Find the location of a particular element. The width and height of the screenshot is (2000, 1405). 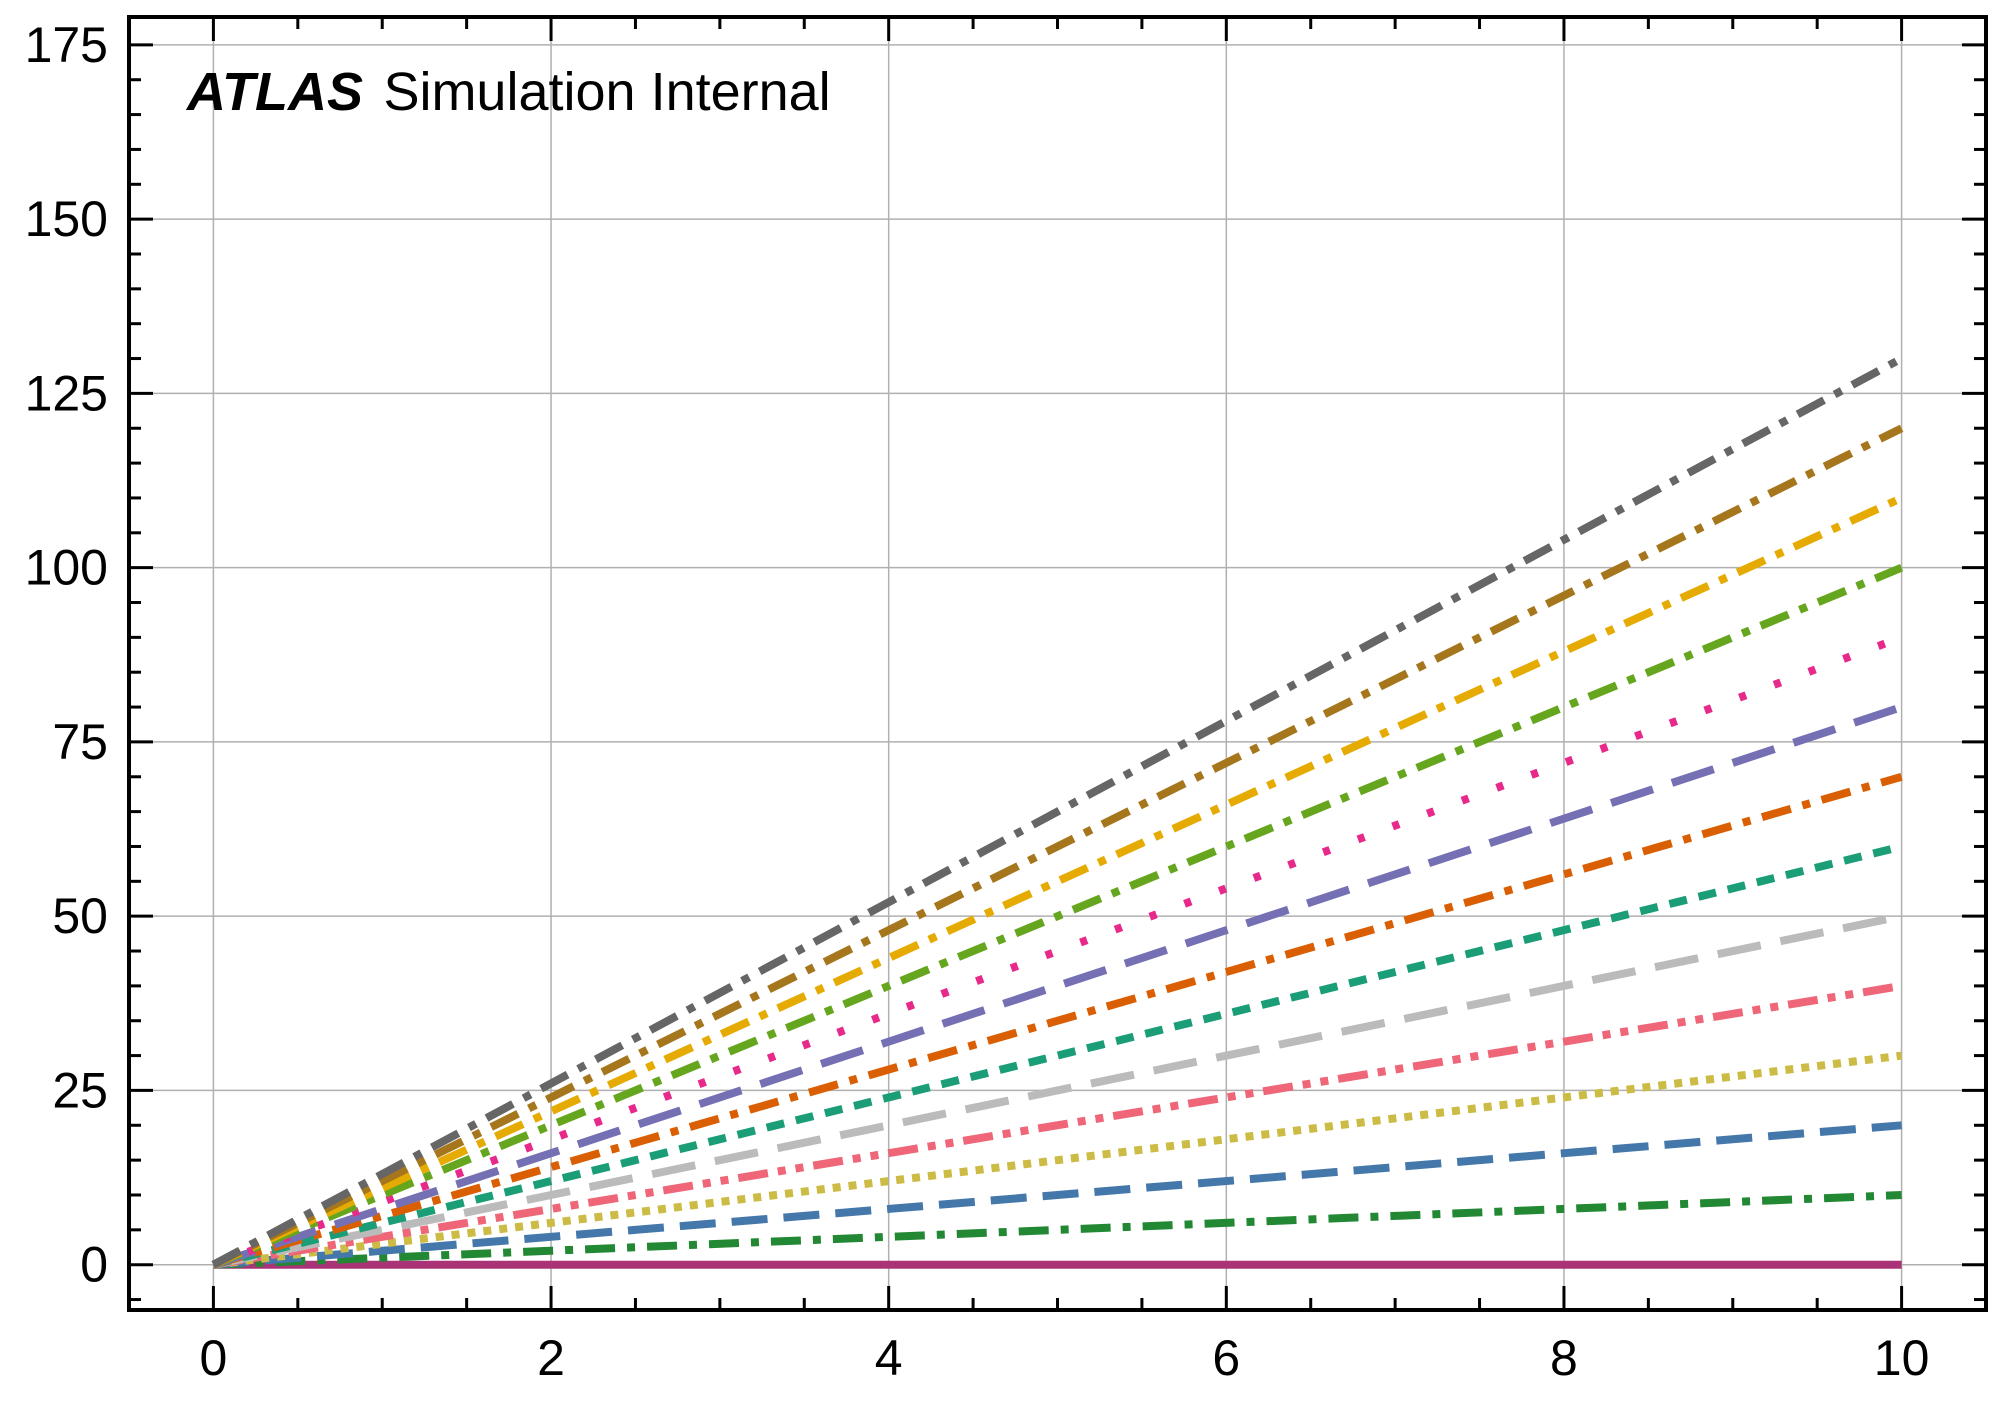

y-tick-label: 50 is located at coordinates (80, 916).